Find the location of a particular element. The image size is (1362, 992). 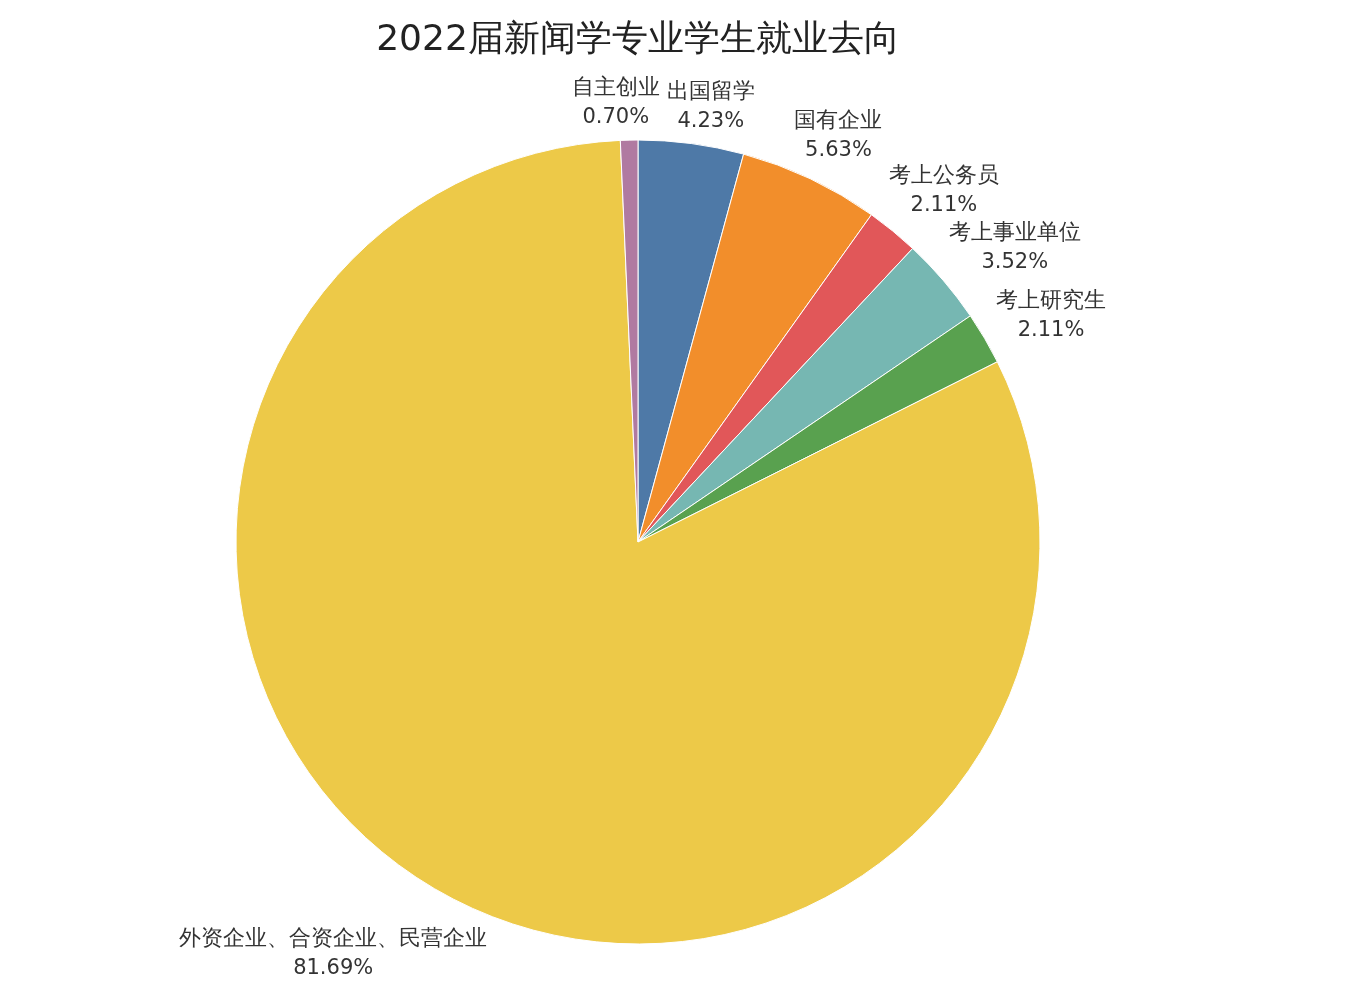

slice-label: 考上公务员 is located at coordinates (943, 174).